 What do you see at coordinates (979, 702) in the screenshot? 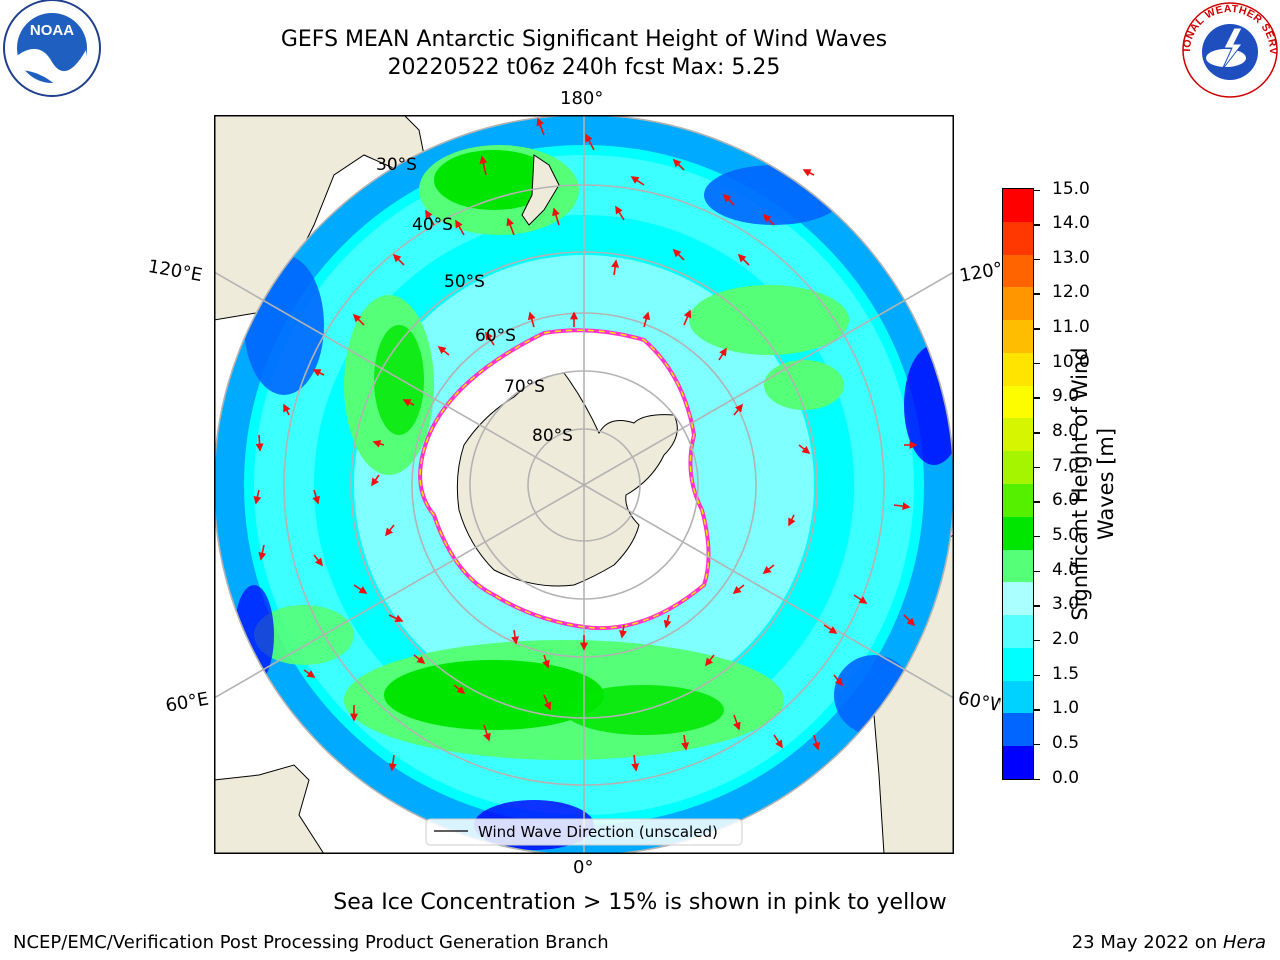
I see `lon-label-60w: 60°W` at bounding box center [979, 702].